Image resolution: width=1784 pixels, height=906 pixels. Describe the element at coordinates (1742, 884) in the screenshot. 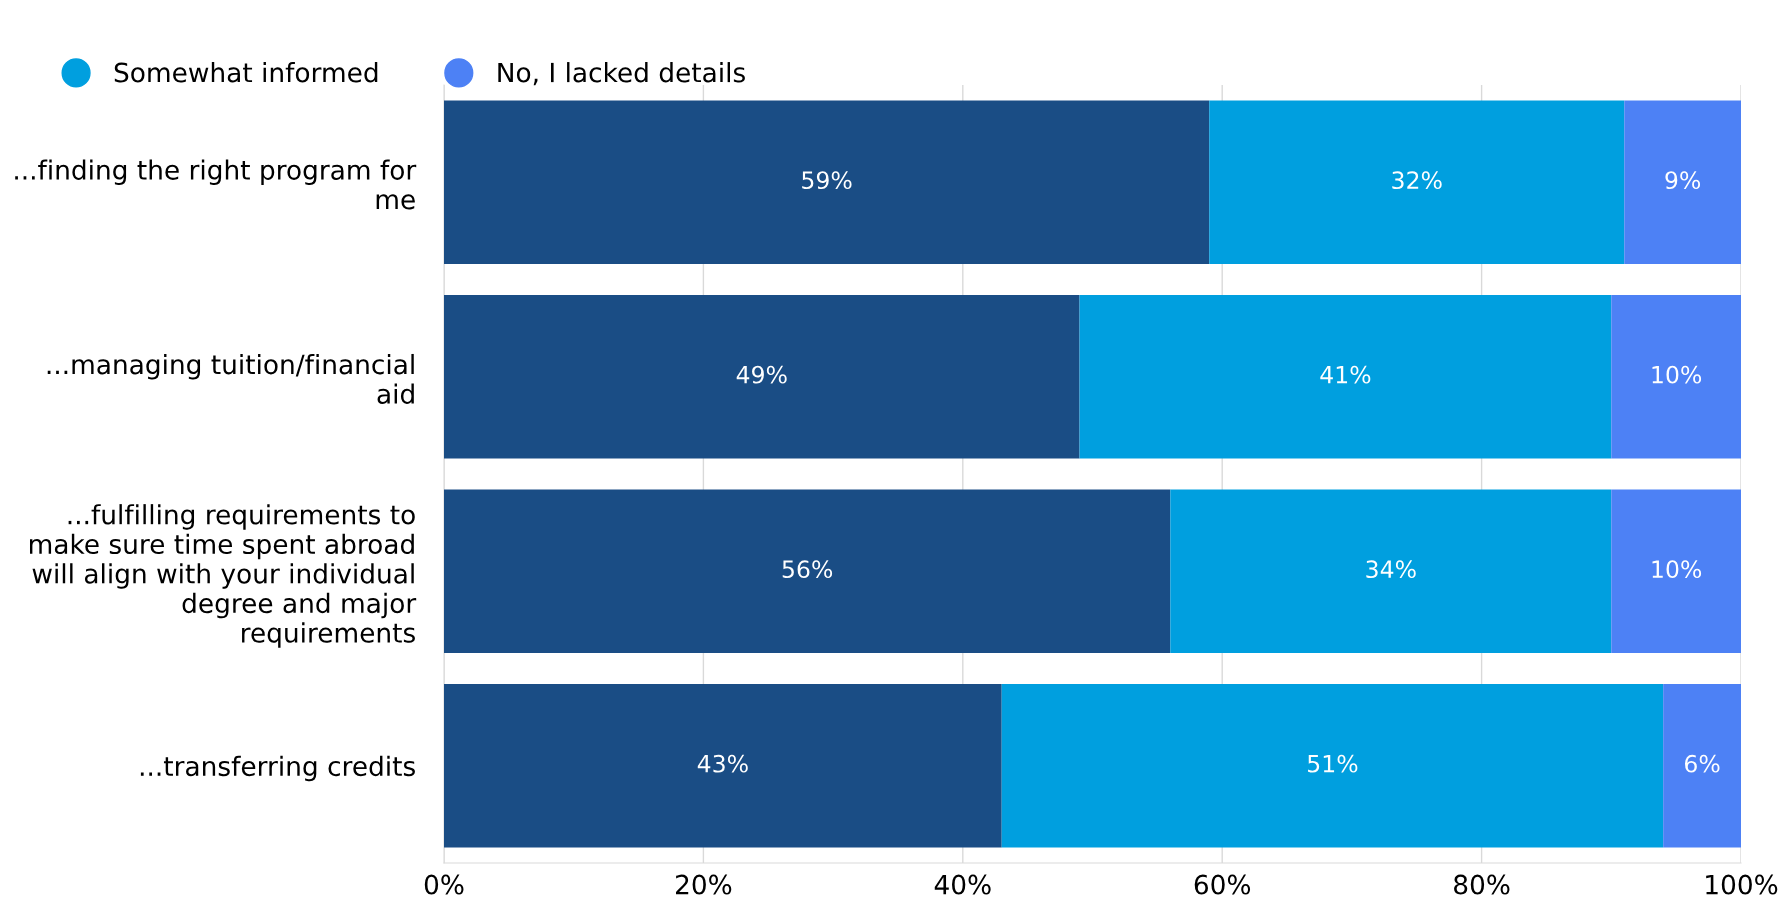

I see `x-tick-label: 100%` at that location.